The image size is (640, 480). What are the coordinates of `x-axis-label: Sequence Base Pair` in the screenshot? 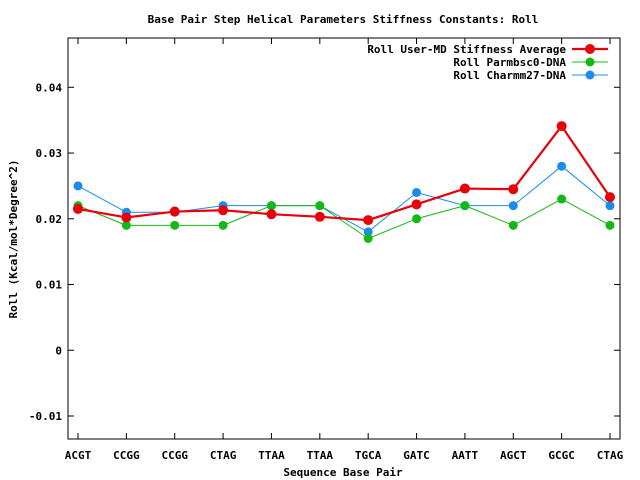 It's located at (343, 472).